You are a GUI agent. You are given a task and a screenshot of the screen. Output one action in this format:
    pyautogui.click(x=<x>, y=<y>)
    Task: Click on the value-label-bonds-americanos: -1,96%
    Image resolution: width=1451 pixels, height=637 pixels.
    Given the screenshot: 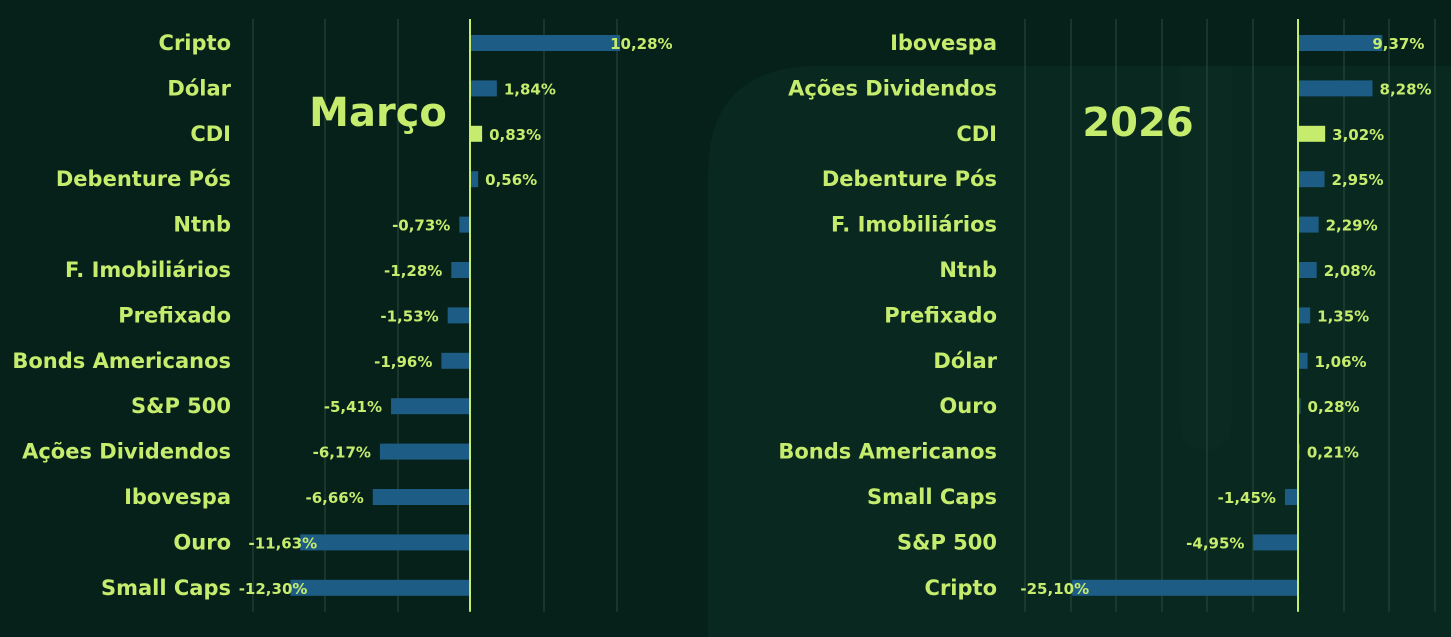 What is the action you would take?
    pyautogui.click(x=403, y=362)
    